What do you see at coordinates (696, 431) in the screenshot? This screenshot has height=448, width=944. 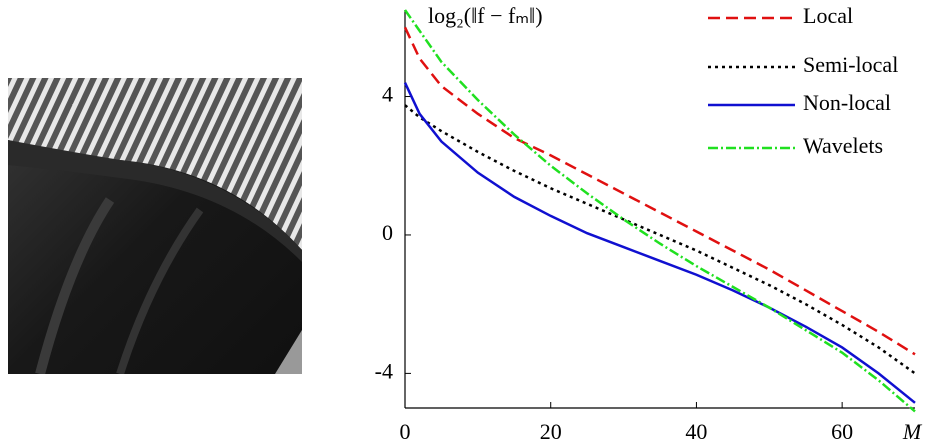 I see `x-tick-label: 40` at bounding box center [696, 431].